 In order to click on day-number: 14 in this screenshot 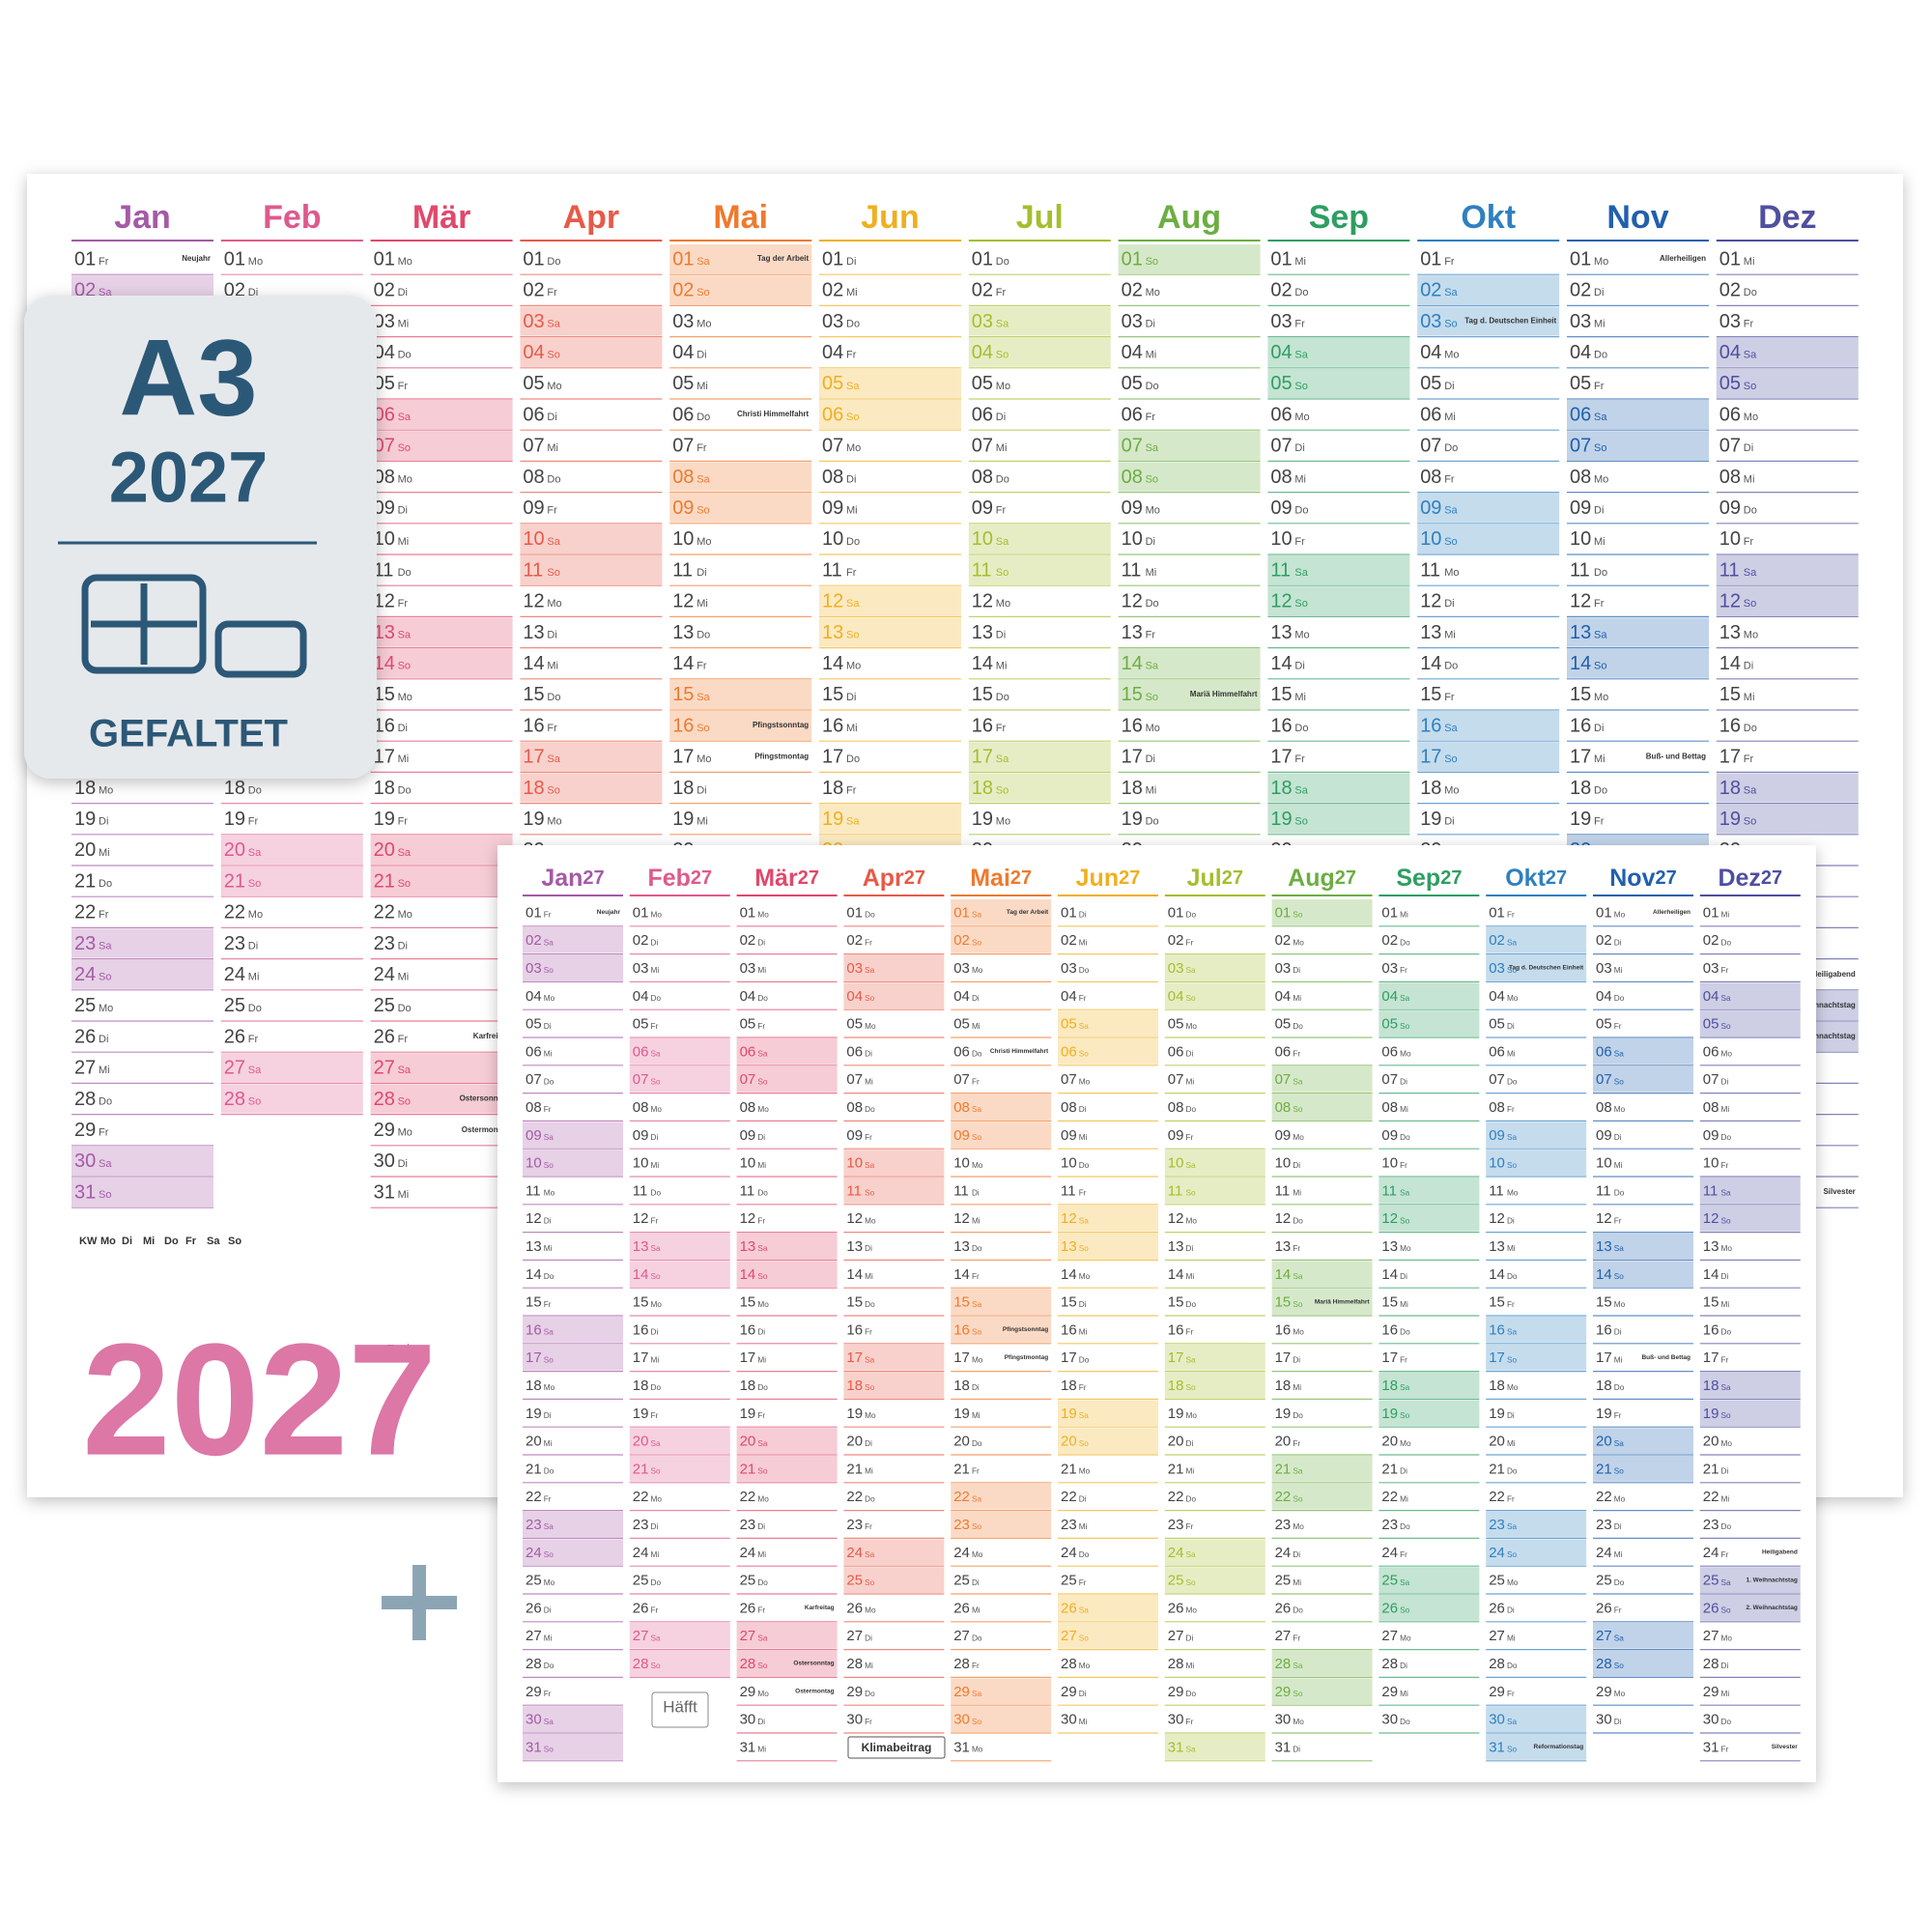, I will do `click(1069, 1274)`.